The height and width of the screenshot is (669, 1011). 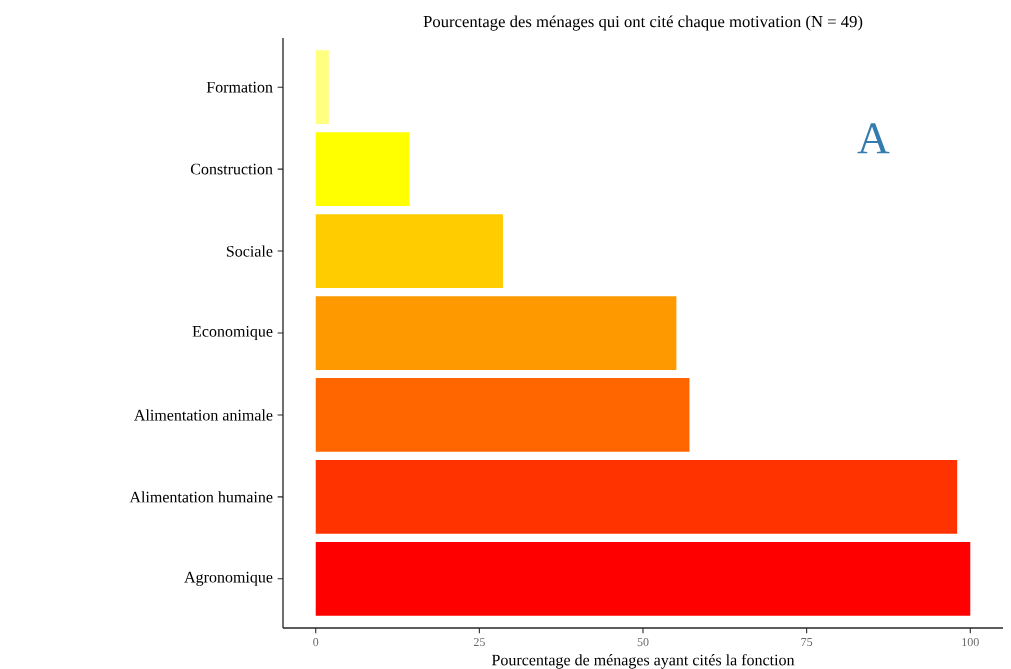 I want to click on x-tick-label: 0, so click(x=316, y=642).